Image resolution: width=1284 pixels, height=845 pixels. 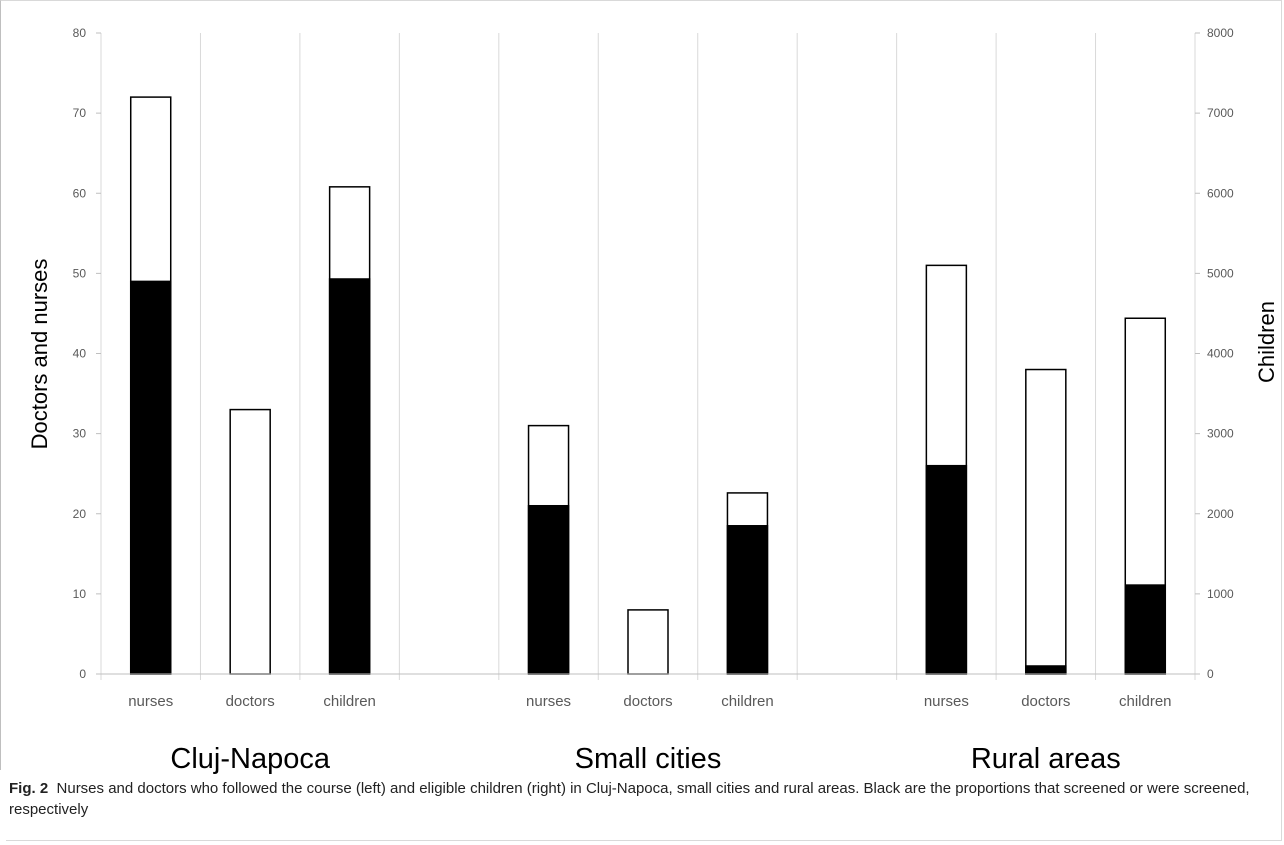 What do you see at coordinates (250, 759) in the screenshot?
I see `group-label: Cluj-Napoca` at bounding box center [250, 759].